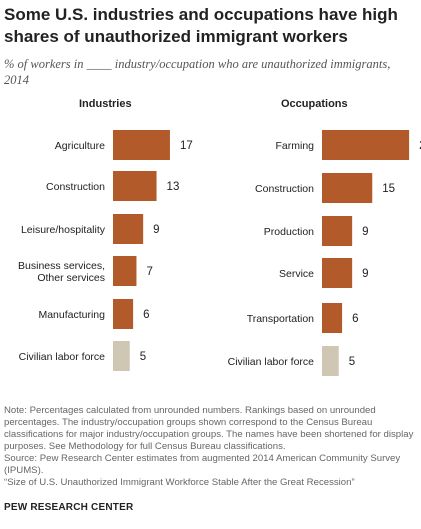 This screenshot has height=529, width=421. I want to click on industry-value-label: 9, so click(156, 230).